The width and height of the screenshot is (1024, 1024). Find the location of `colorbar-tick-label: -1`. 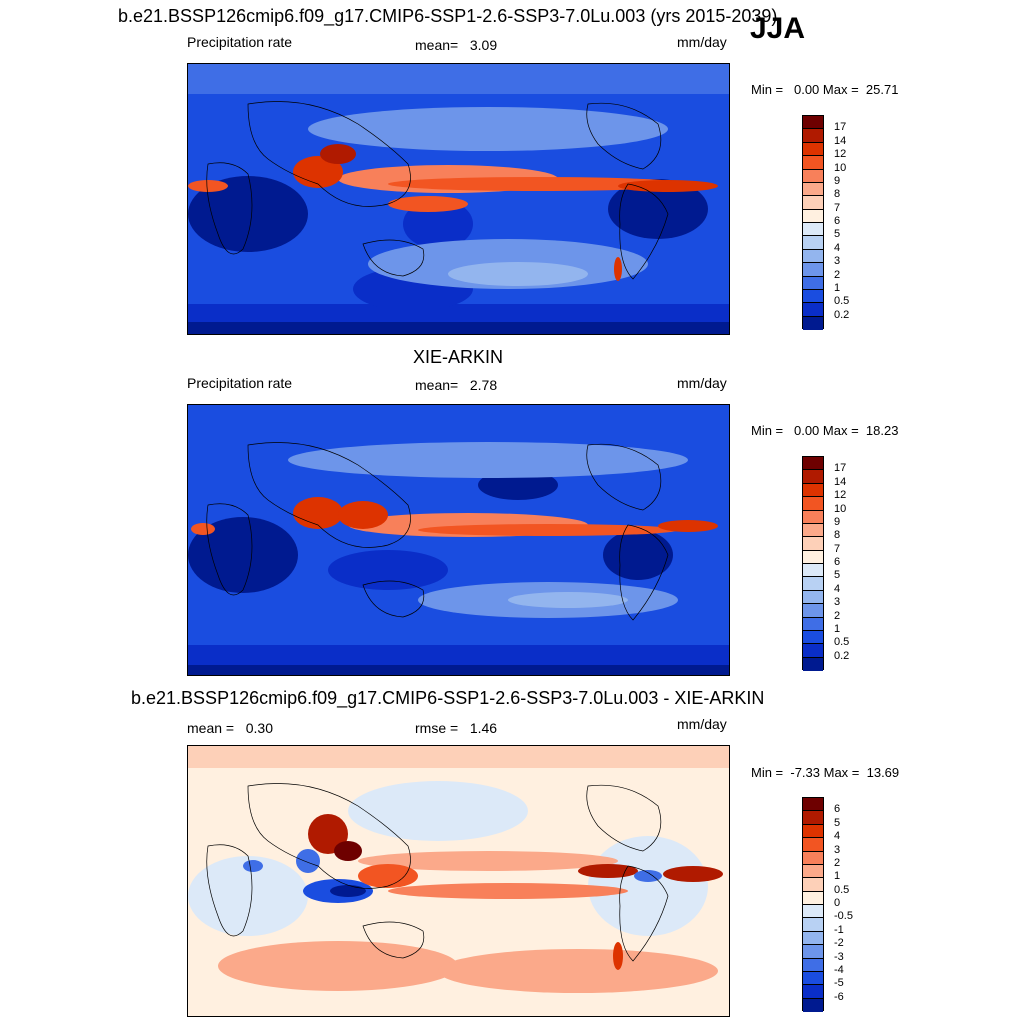

colorbar-tick-label: -1 is located at coordinates (839, 929).